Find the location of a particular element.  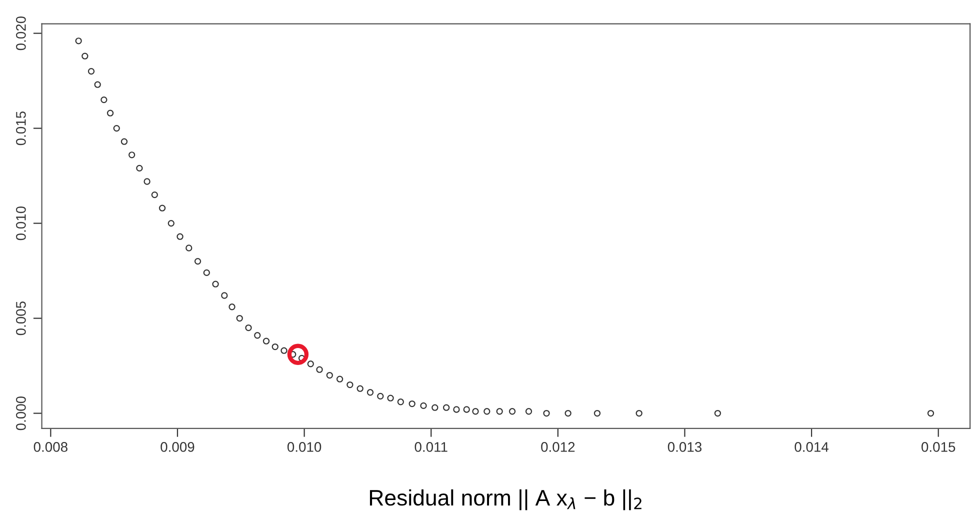

y-tick-label: 0.005 is located at coordinates (21, 318).